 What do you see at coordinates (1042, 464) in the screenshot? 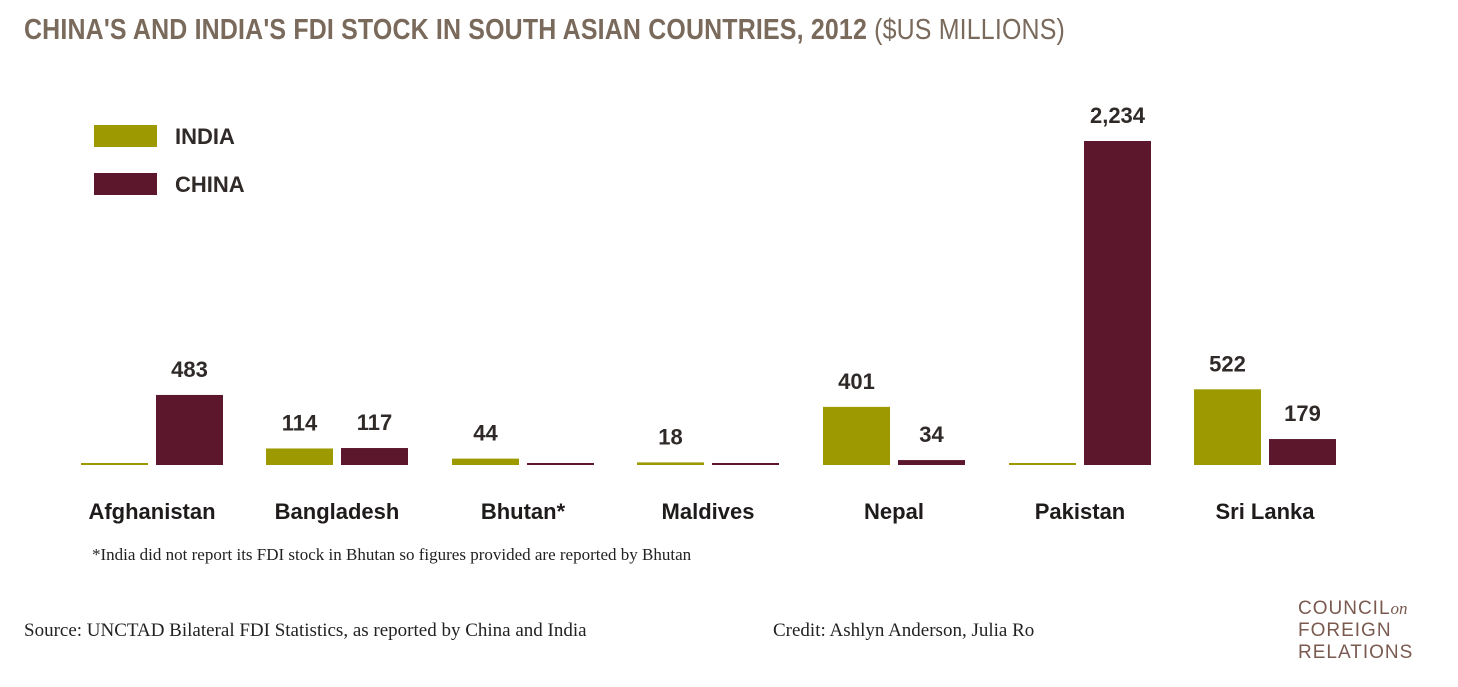
I see `bar-india-pakistan` at bounding box center [1042, 464].